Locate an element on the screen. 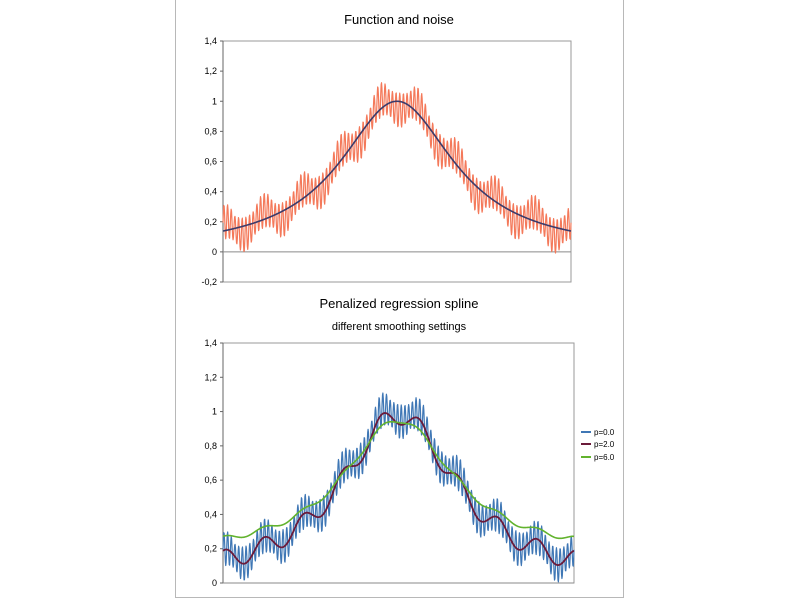 The height and width of the screenshot is (600, 800). chart2-y-tick-label: 0 is located at coordinates (214, 583).